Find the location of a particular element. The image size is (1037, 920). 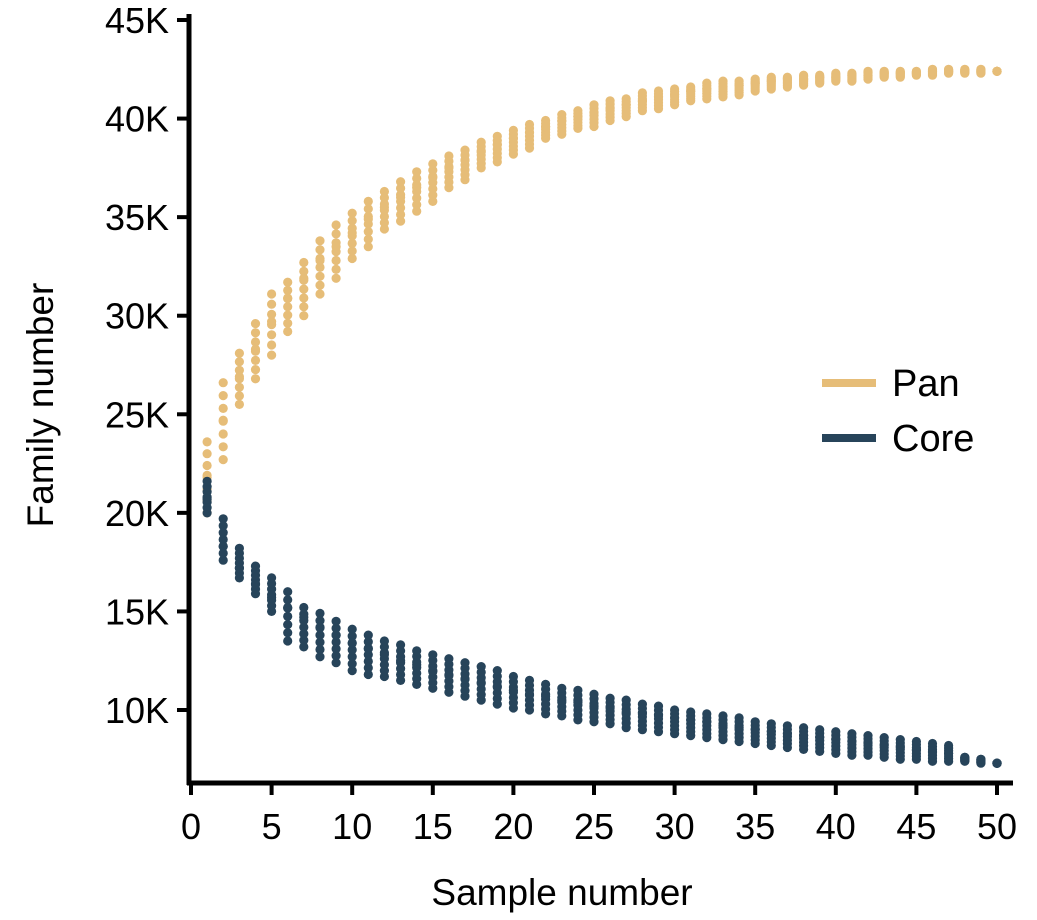

point-pan-42-mean is located at coordinates (868, 75).